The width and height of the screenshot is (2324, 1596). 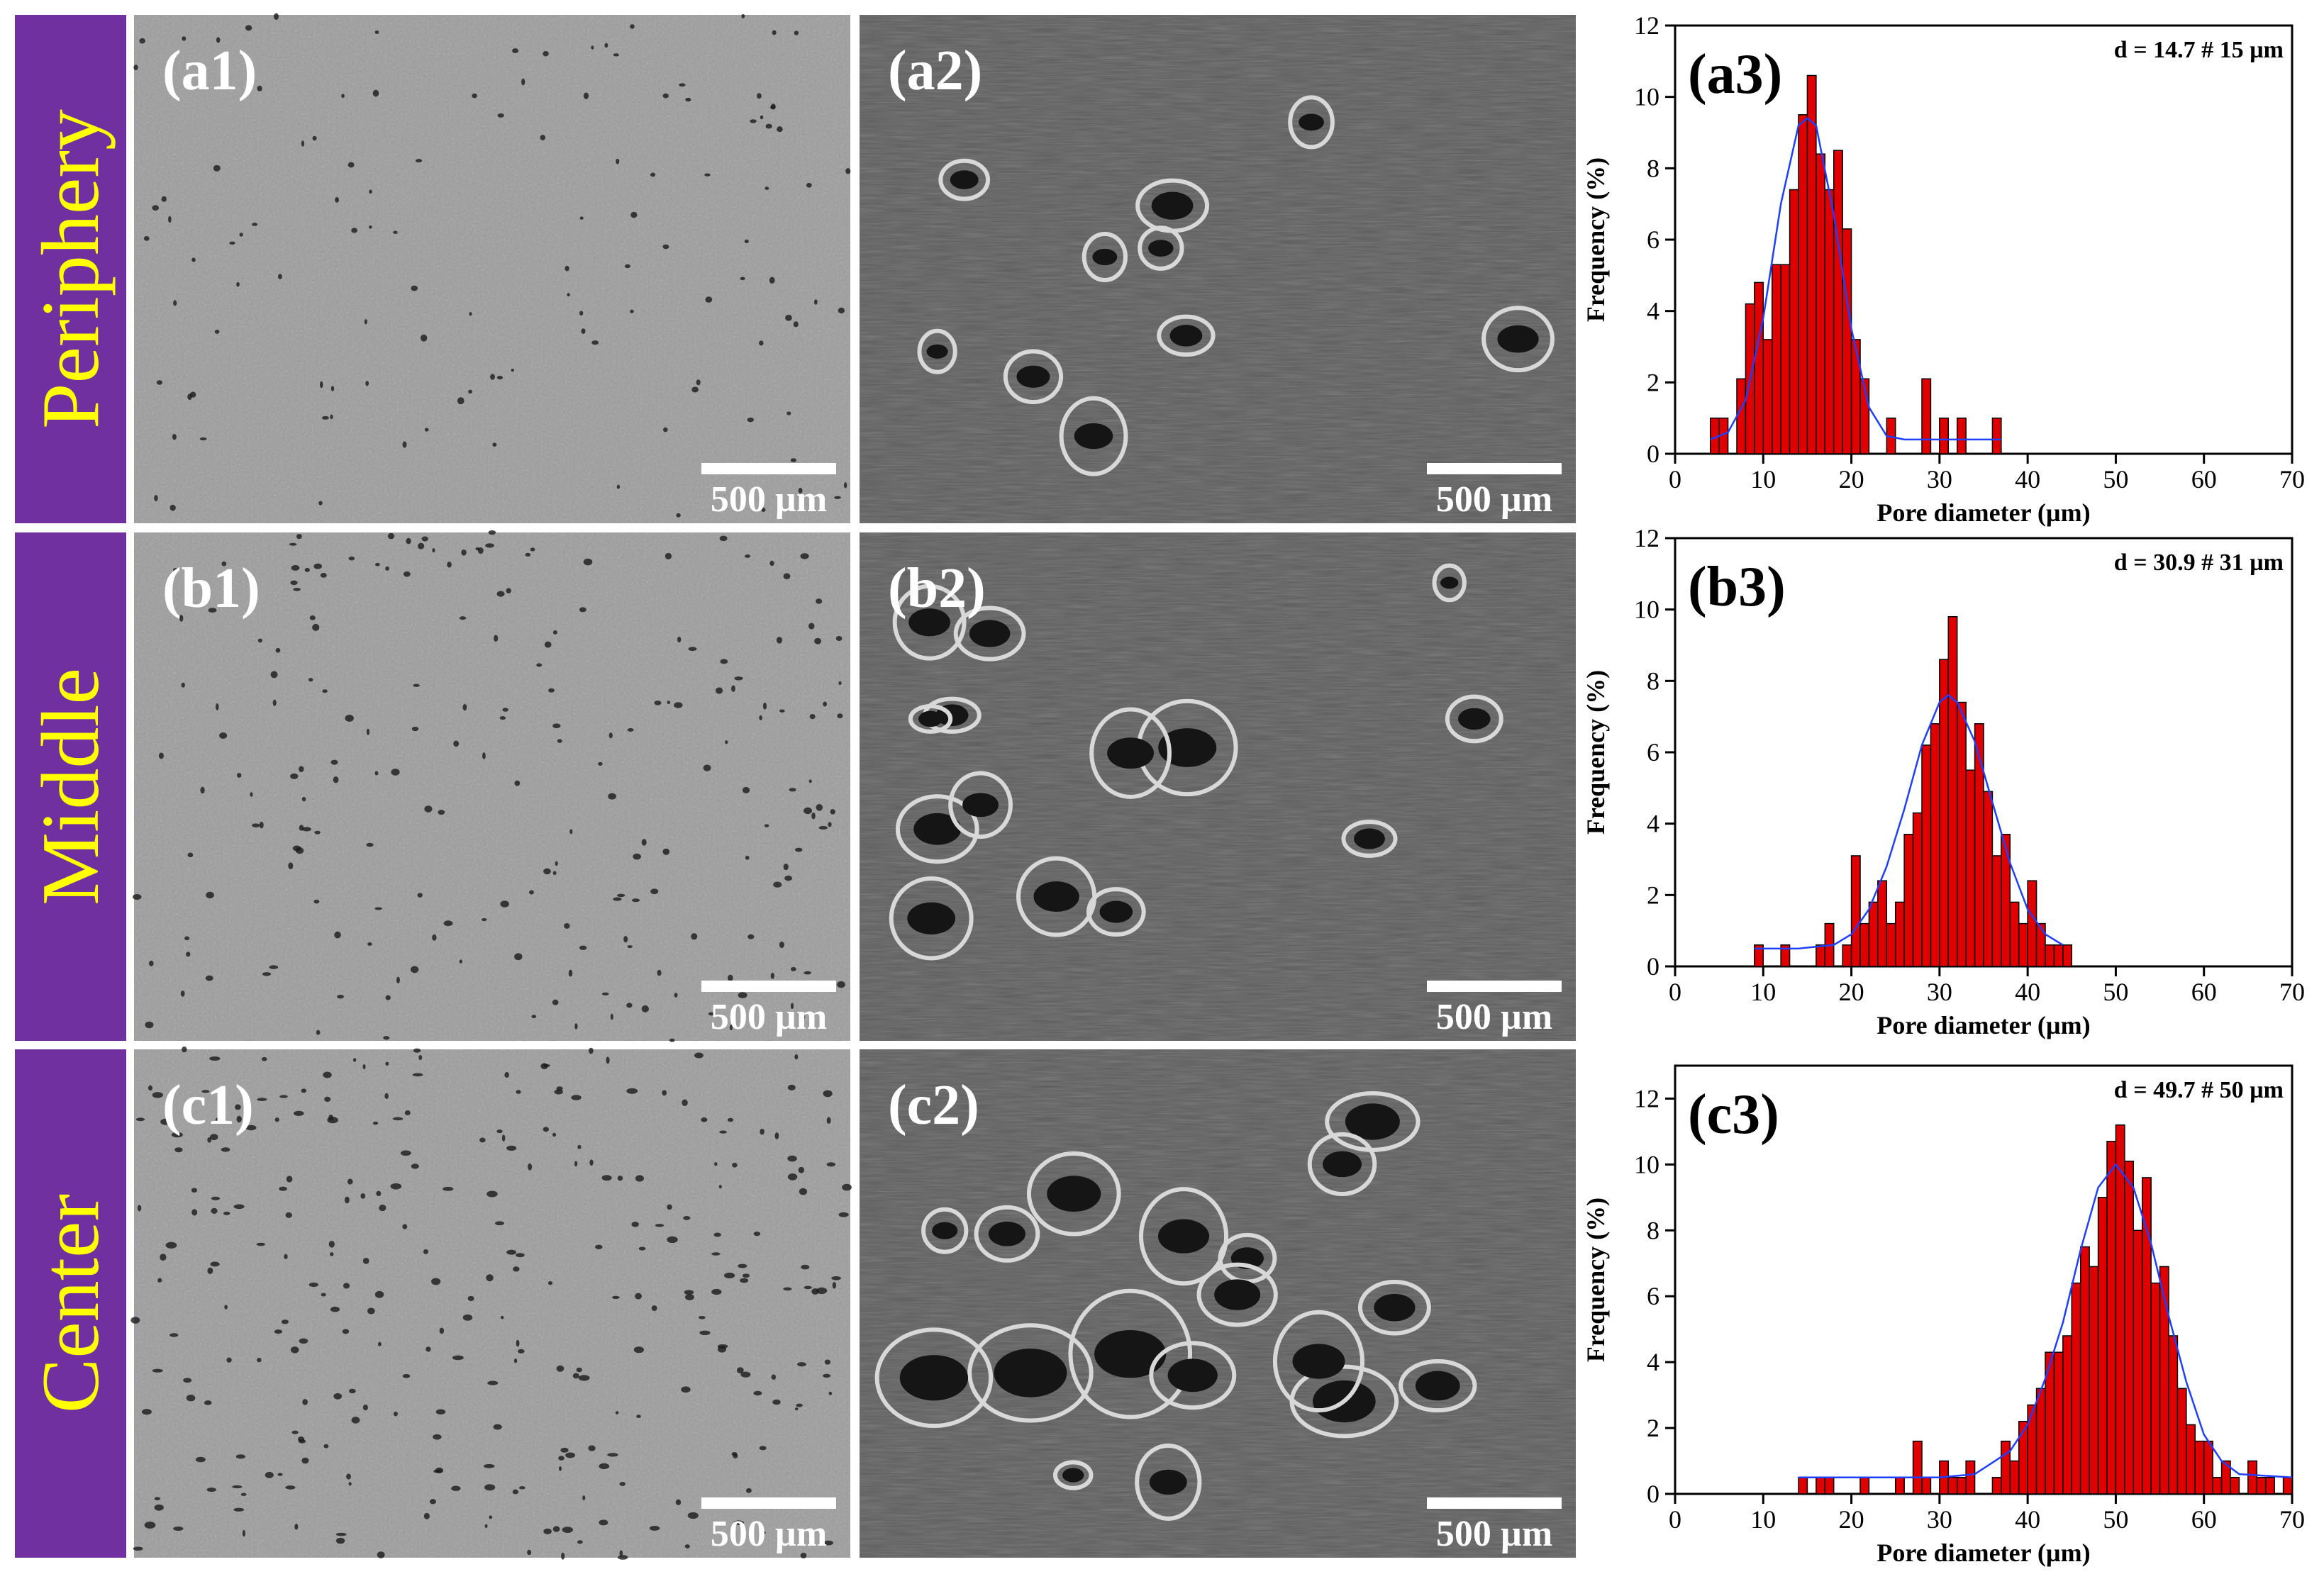 I want to click on x-tick-label: 70, so click(x=2292, y=479).